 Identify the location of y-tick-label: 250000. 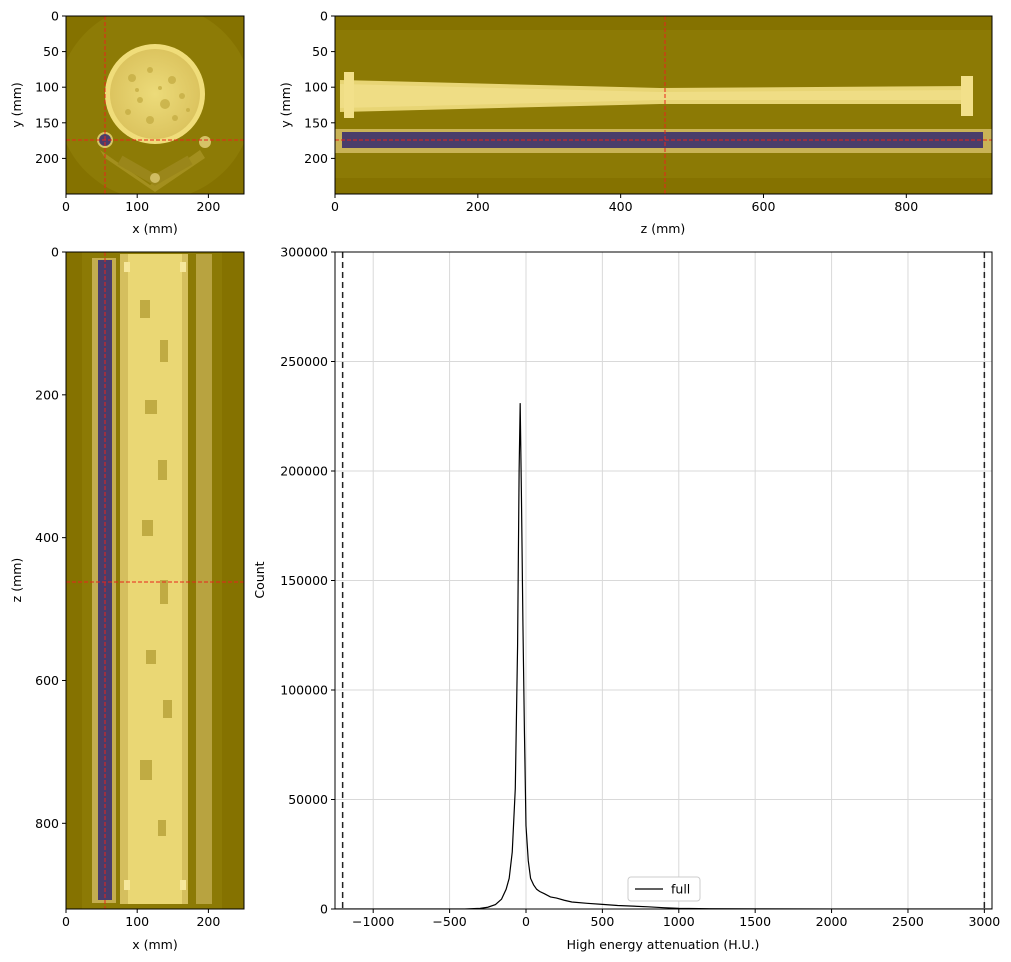
(304, 361).